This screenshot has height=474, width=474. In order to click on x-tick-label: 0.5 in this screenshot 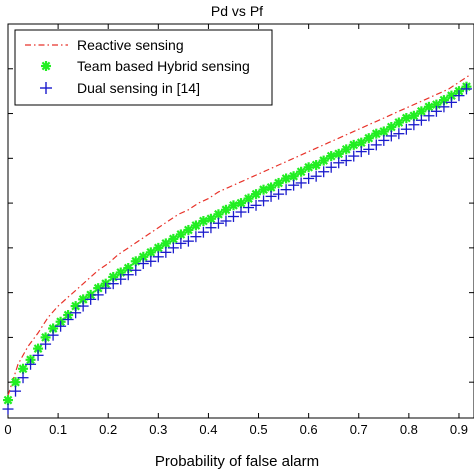, I will do `click(258, 429)`.